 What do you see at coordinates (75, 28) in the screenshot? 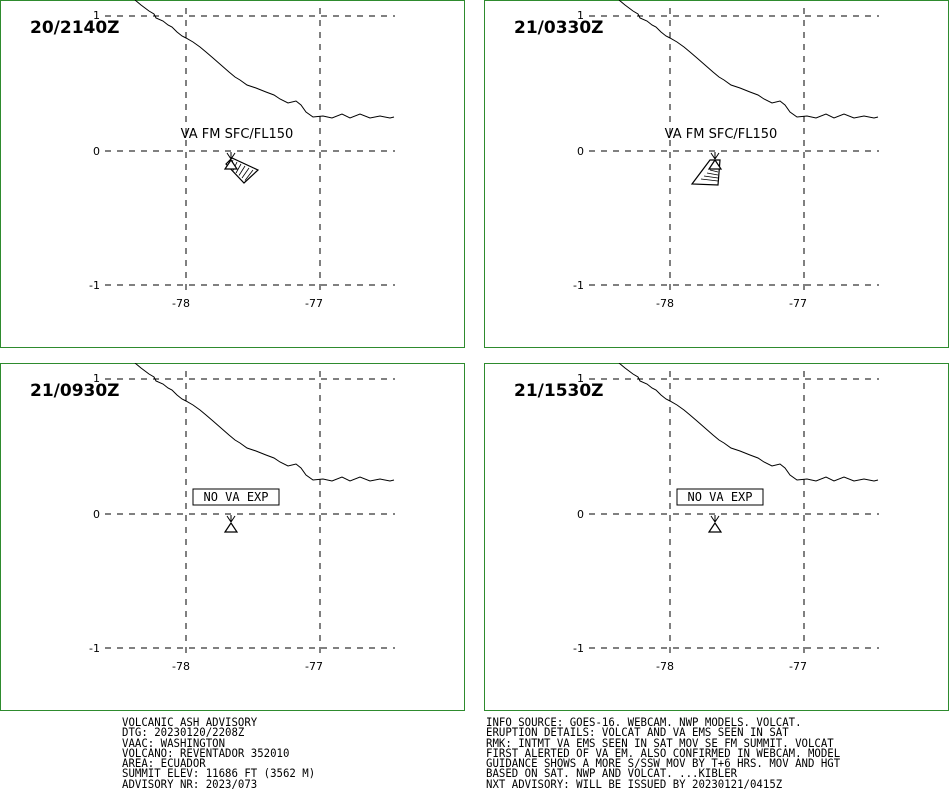
I see `panel-time-label: 20/2140Z` at bounding box center [75, 28].